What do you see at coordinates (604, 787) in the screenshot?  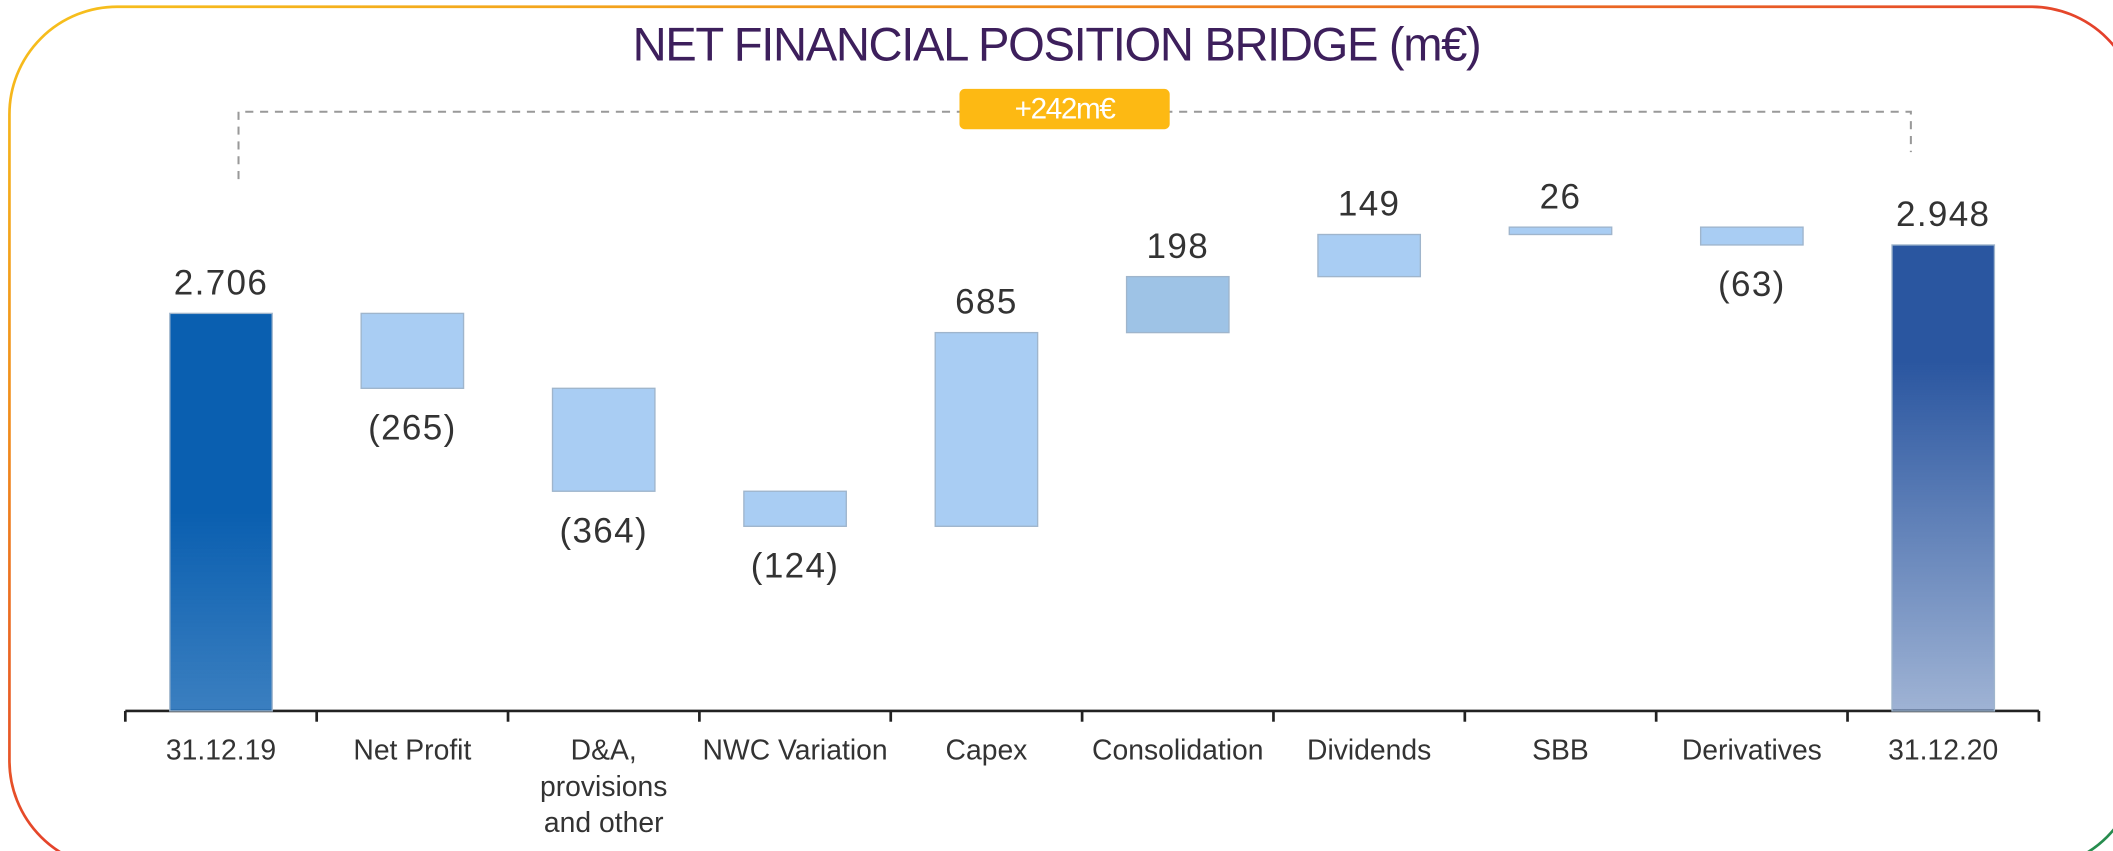 I see `x-tick-label: D&A, provisions and other` at bounding box center [604, 787].